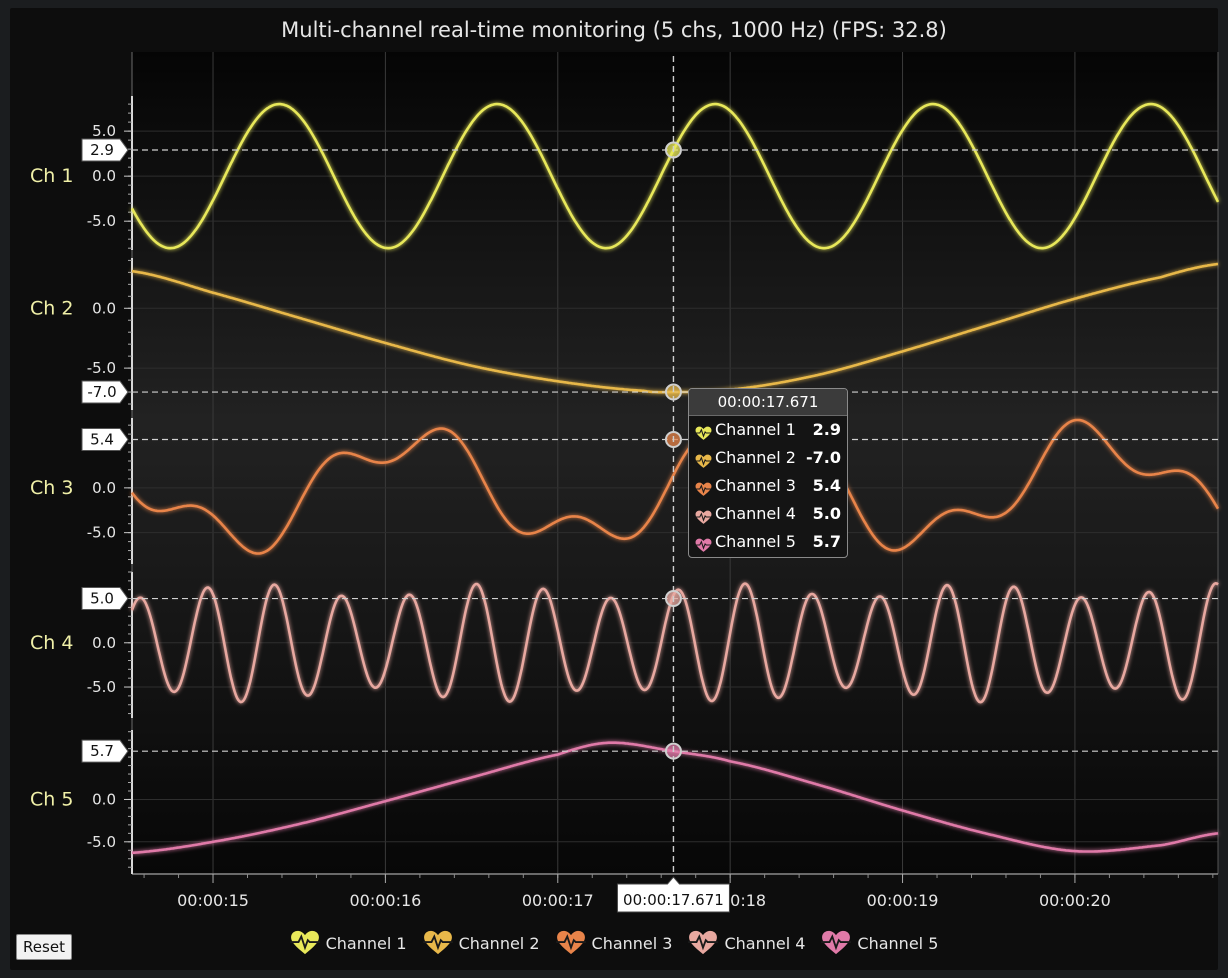 This screenshot has width=1228, height=978. What do you see at coordinates (768, 402) in the screenshot?
I see `tooltip-time: 00:00:17.671` at bounding box center [768, 402].